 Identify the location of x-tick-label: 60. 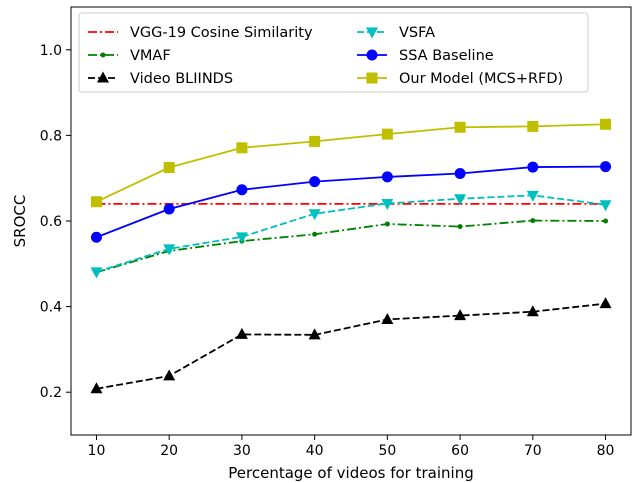
(460, 451).